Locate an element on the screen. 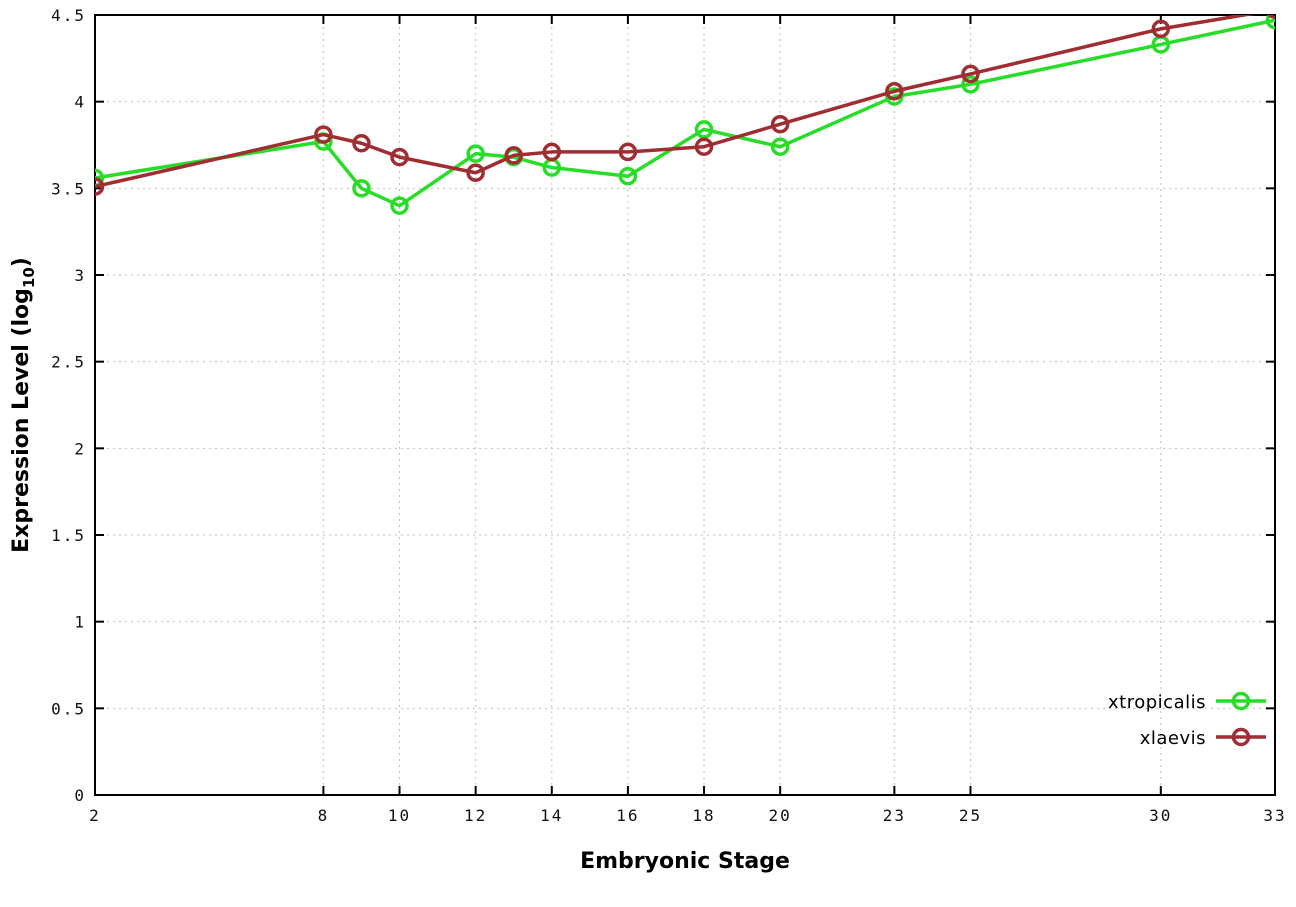  x-tick-label: 16 is located at coordinates (627, 815).